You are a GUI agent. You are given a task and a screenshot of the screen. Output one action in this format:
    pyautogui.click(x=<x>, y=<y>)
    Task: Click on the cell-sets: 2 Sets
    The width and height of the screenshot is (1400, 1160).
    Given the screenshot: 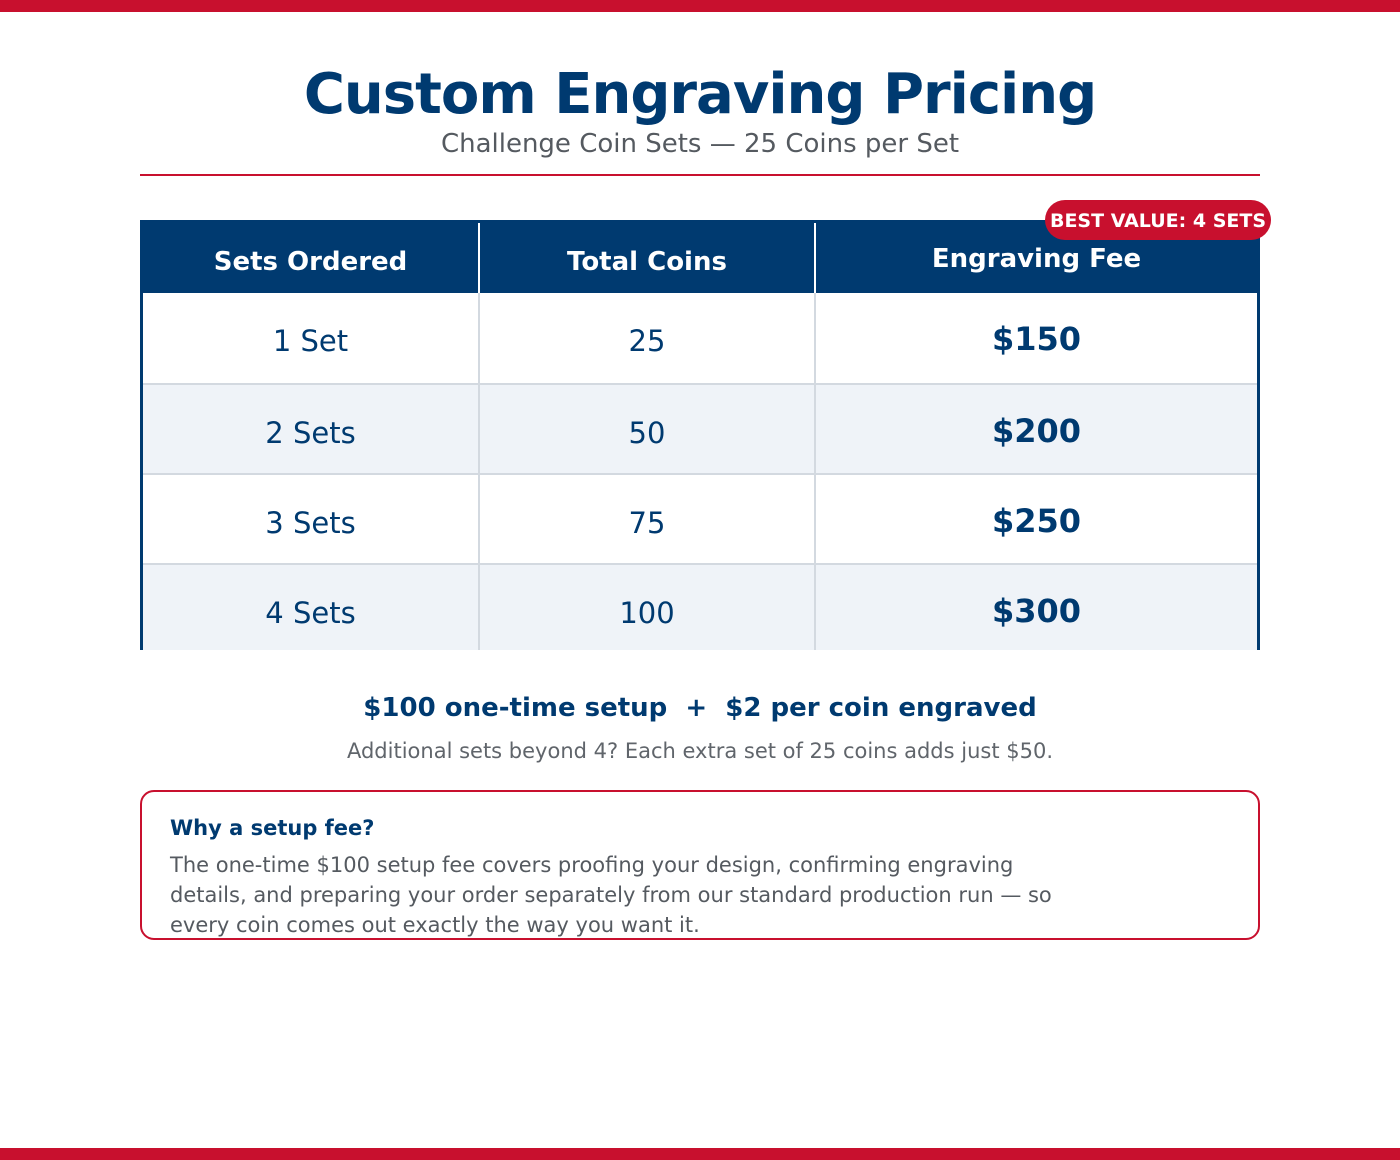 What is the action you would take?
    pyautogui.click(x=310, y=433)
    